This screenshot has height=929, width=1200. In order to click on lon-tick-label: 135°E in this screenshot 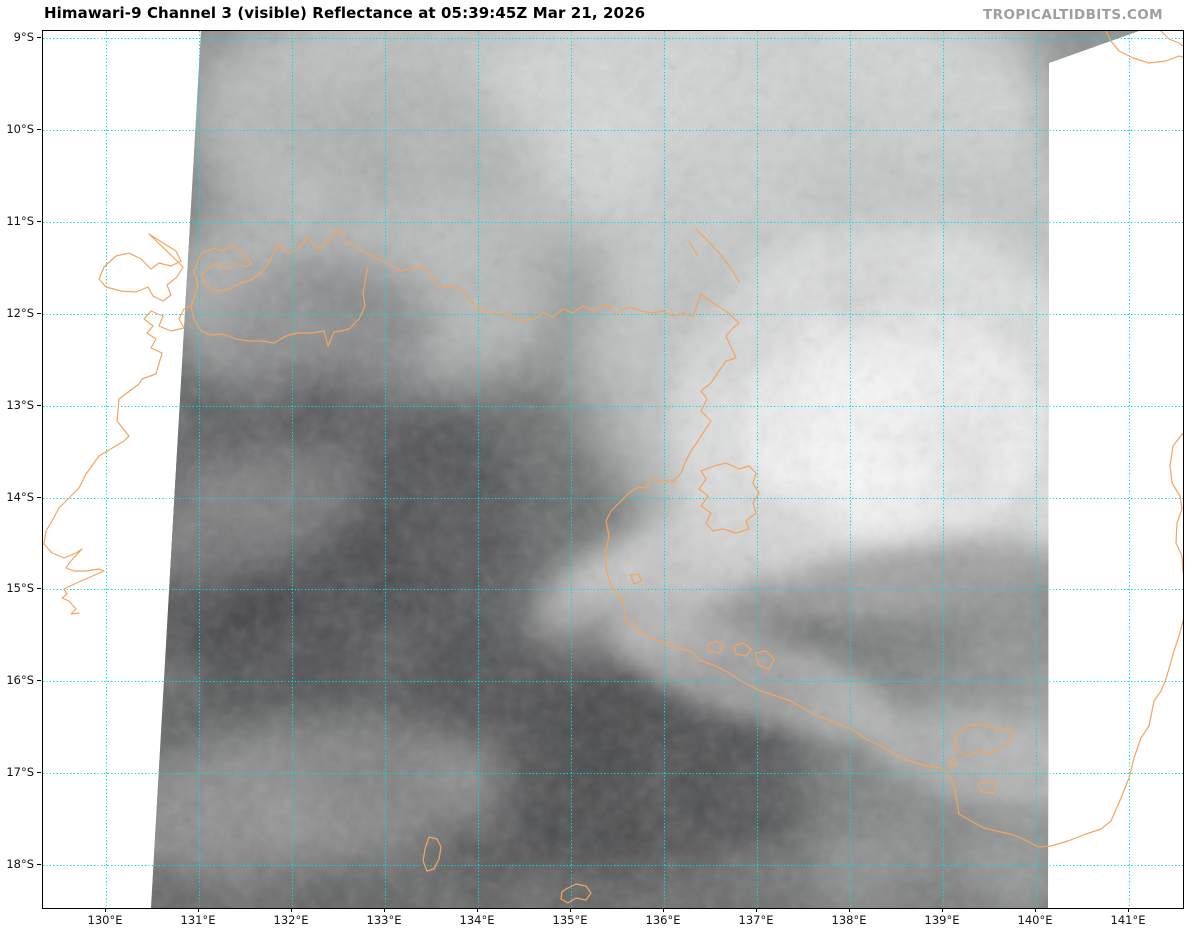, I will do `click(570, 920)`.